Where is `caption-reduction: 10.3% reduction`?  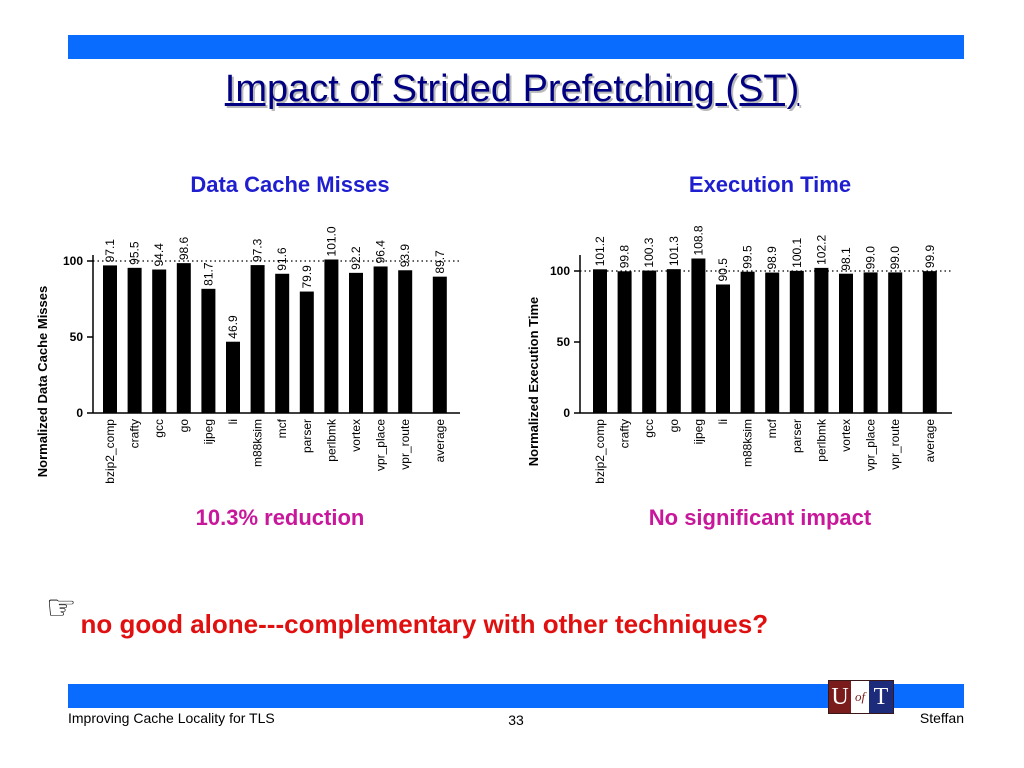
caption-reduction: 10.3% reduction is located at coordinates (280, 517).